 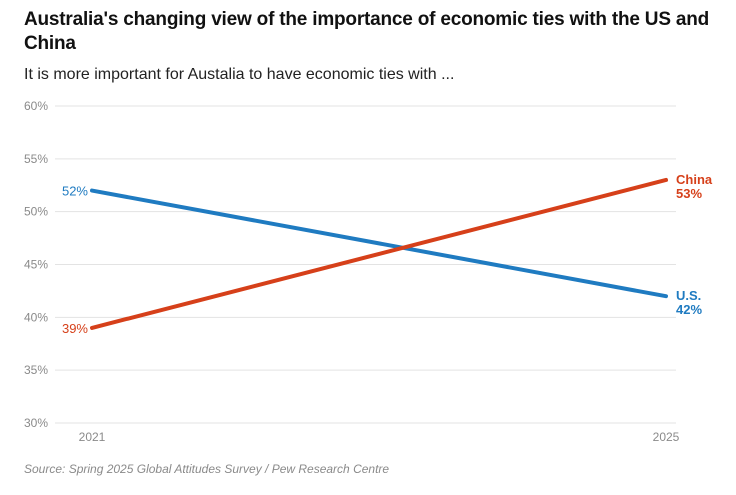 I want to click on y-tick-label: 45%, so click(x=36, y=265).